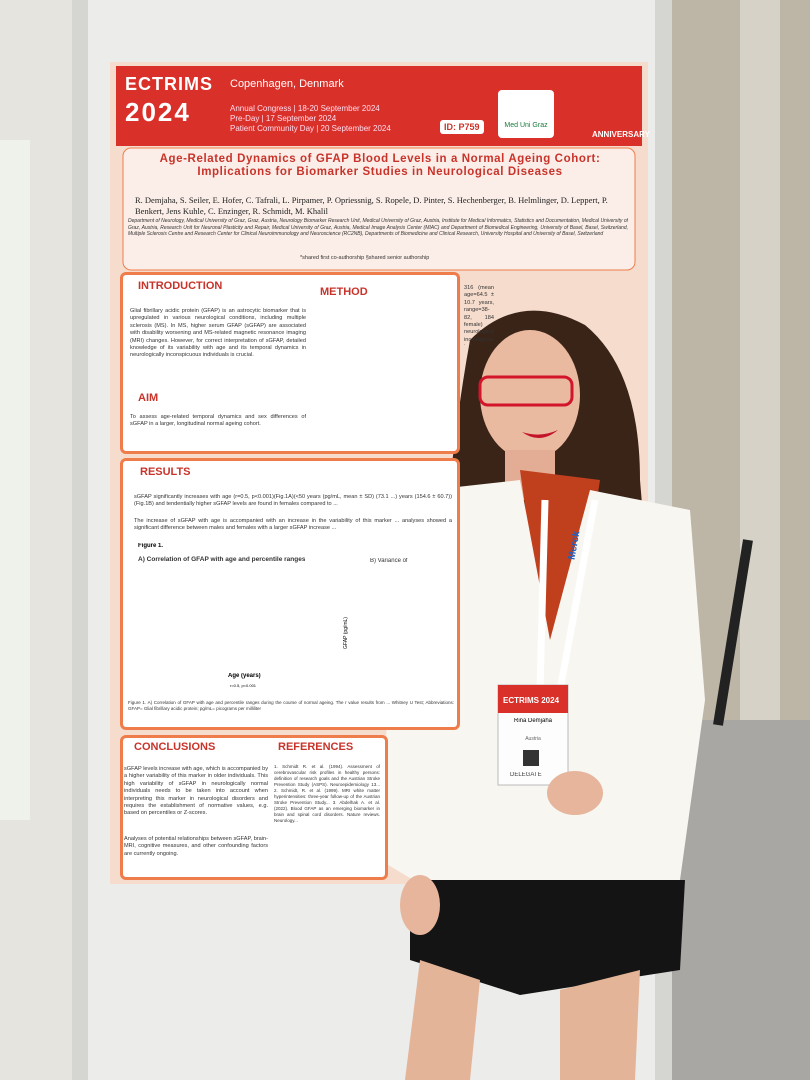 This screenshot has width=810, height=1080. What do you see at coordinates (175, 747) in the screenshot?
I see `section-heading: CONCLUSIONS` at bounding box center [175, 747].